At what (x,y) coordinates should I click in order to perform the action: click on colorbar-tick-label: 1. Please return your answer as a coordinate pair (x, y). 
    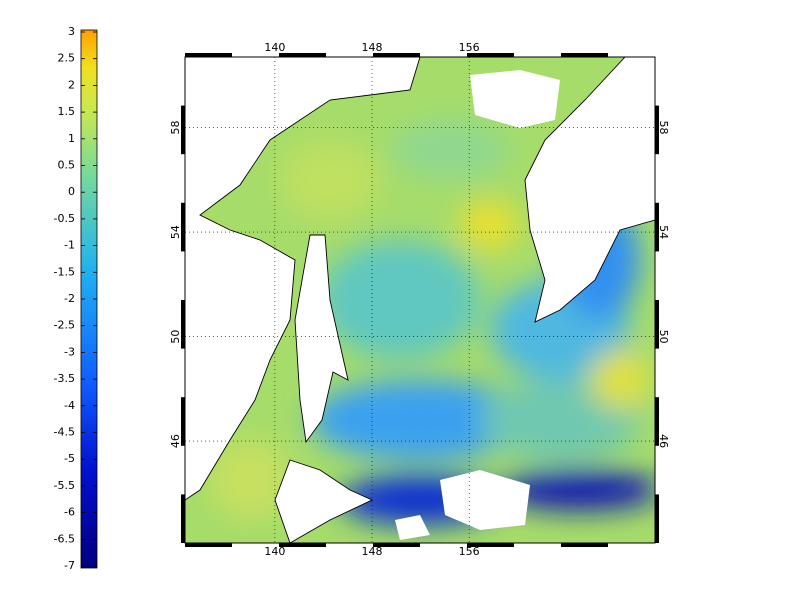
    Looking at the image, I should click on (71, 138).